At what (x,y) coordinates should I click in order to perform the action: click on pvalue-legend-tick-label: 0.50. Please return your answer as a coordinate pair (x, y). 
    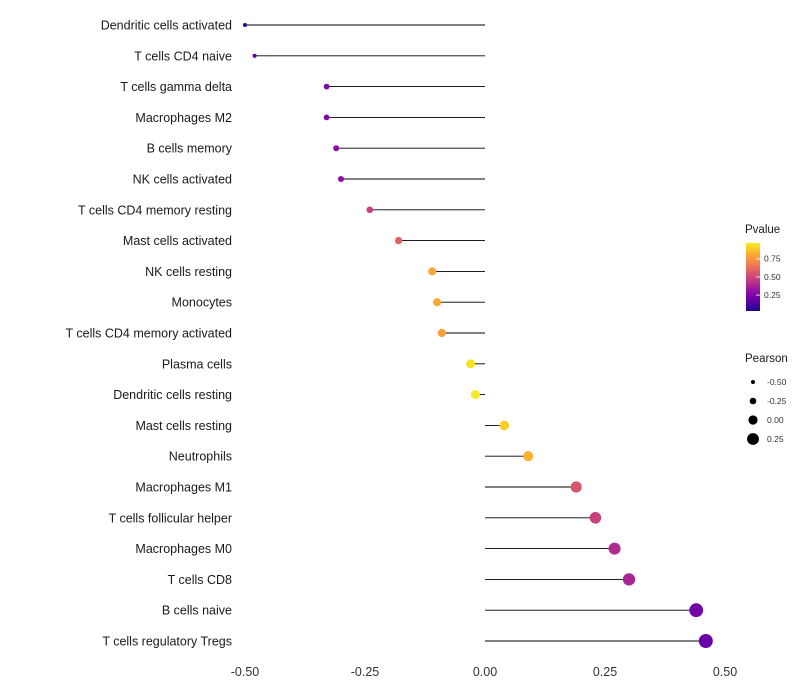
    Looking at the image, I should click on (772, 277).